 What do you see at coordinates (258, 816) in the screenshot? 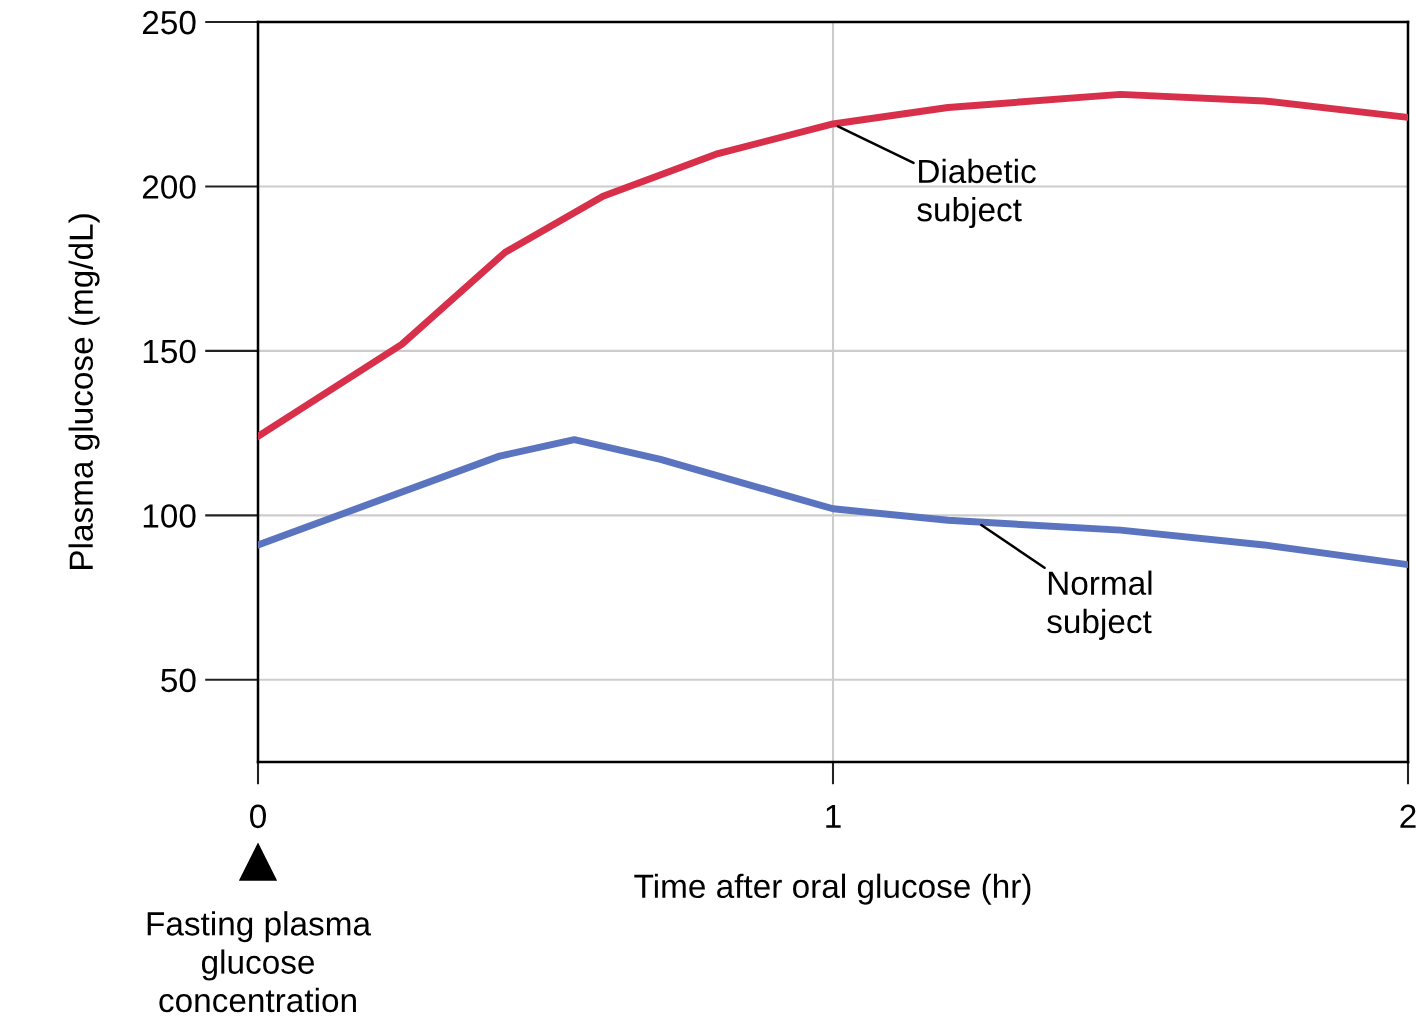
I see `x-tick-label: 0` at bounding box center [258, 816].